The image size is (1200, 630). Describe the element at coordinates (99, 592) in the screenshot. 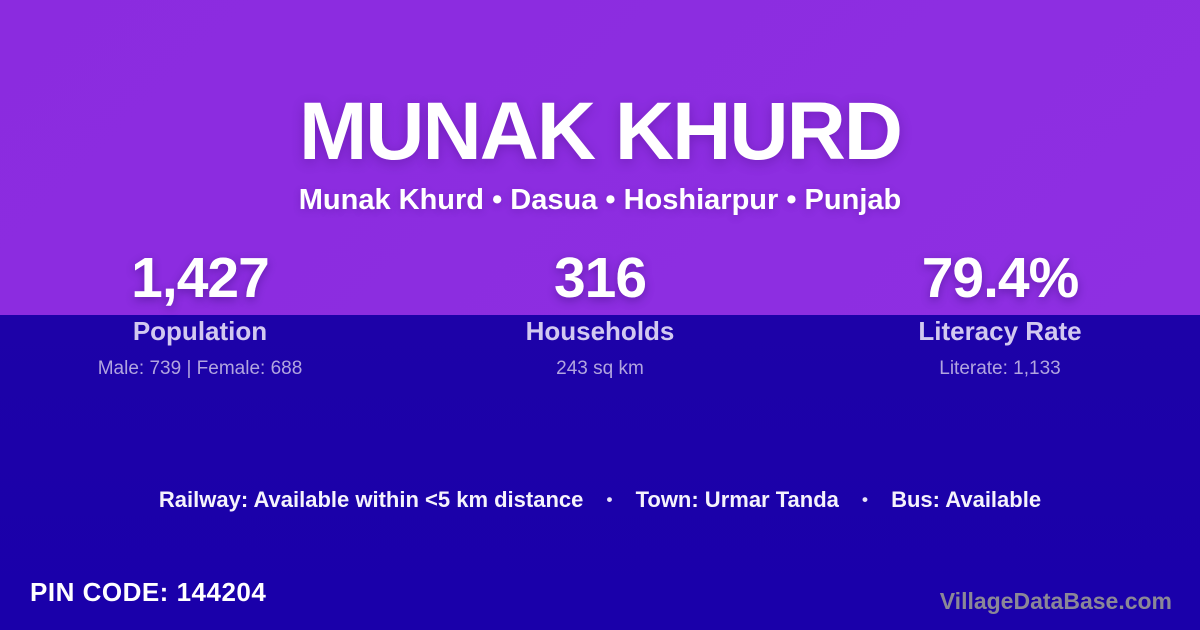

I see `pin-code-label: PIN CODE:` at that location.